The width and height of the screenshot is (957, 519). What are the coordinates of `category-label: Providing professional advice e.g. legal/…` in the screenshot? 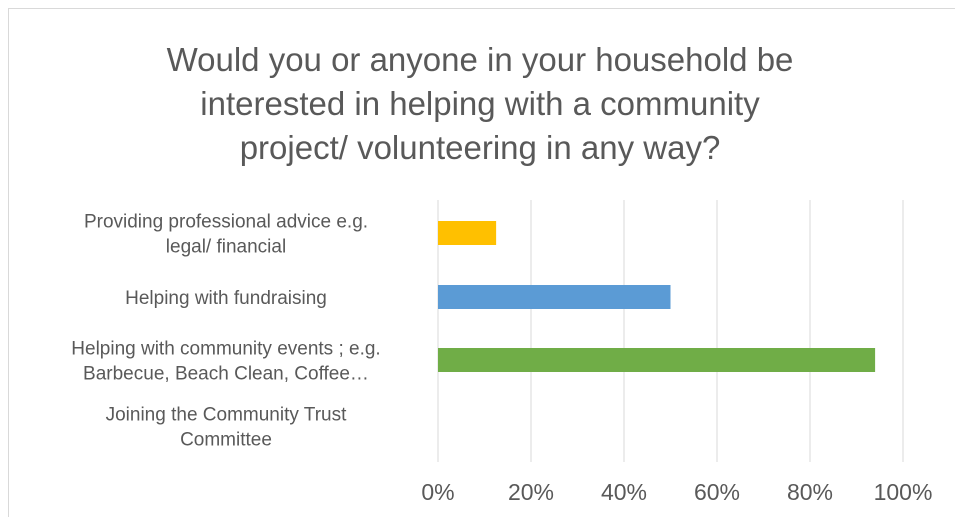 It's located at (226, 235).